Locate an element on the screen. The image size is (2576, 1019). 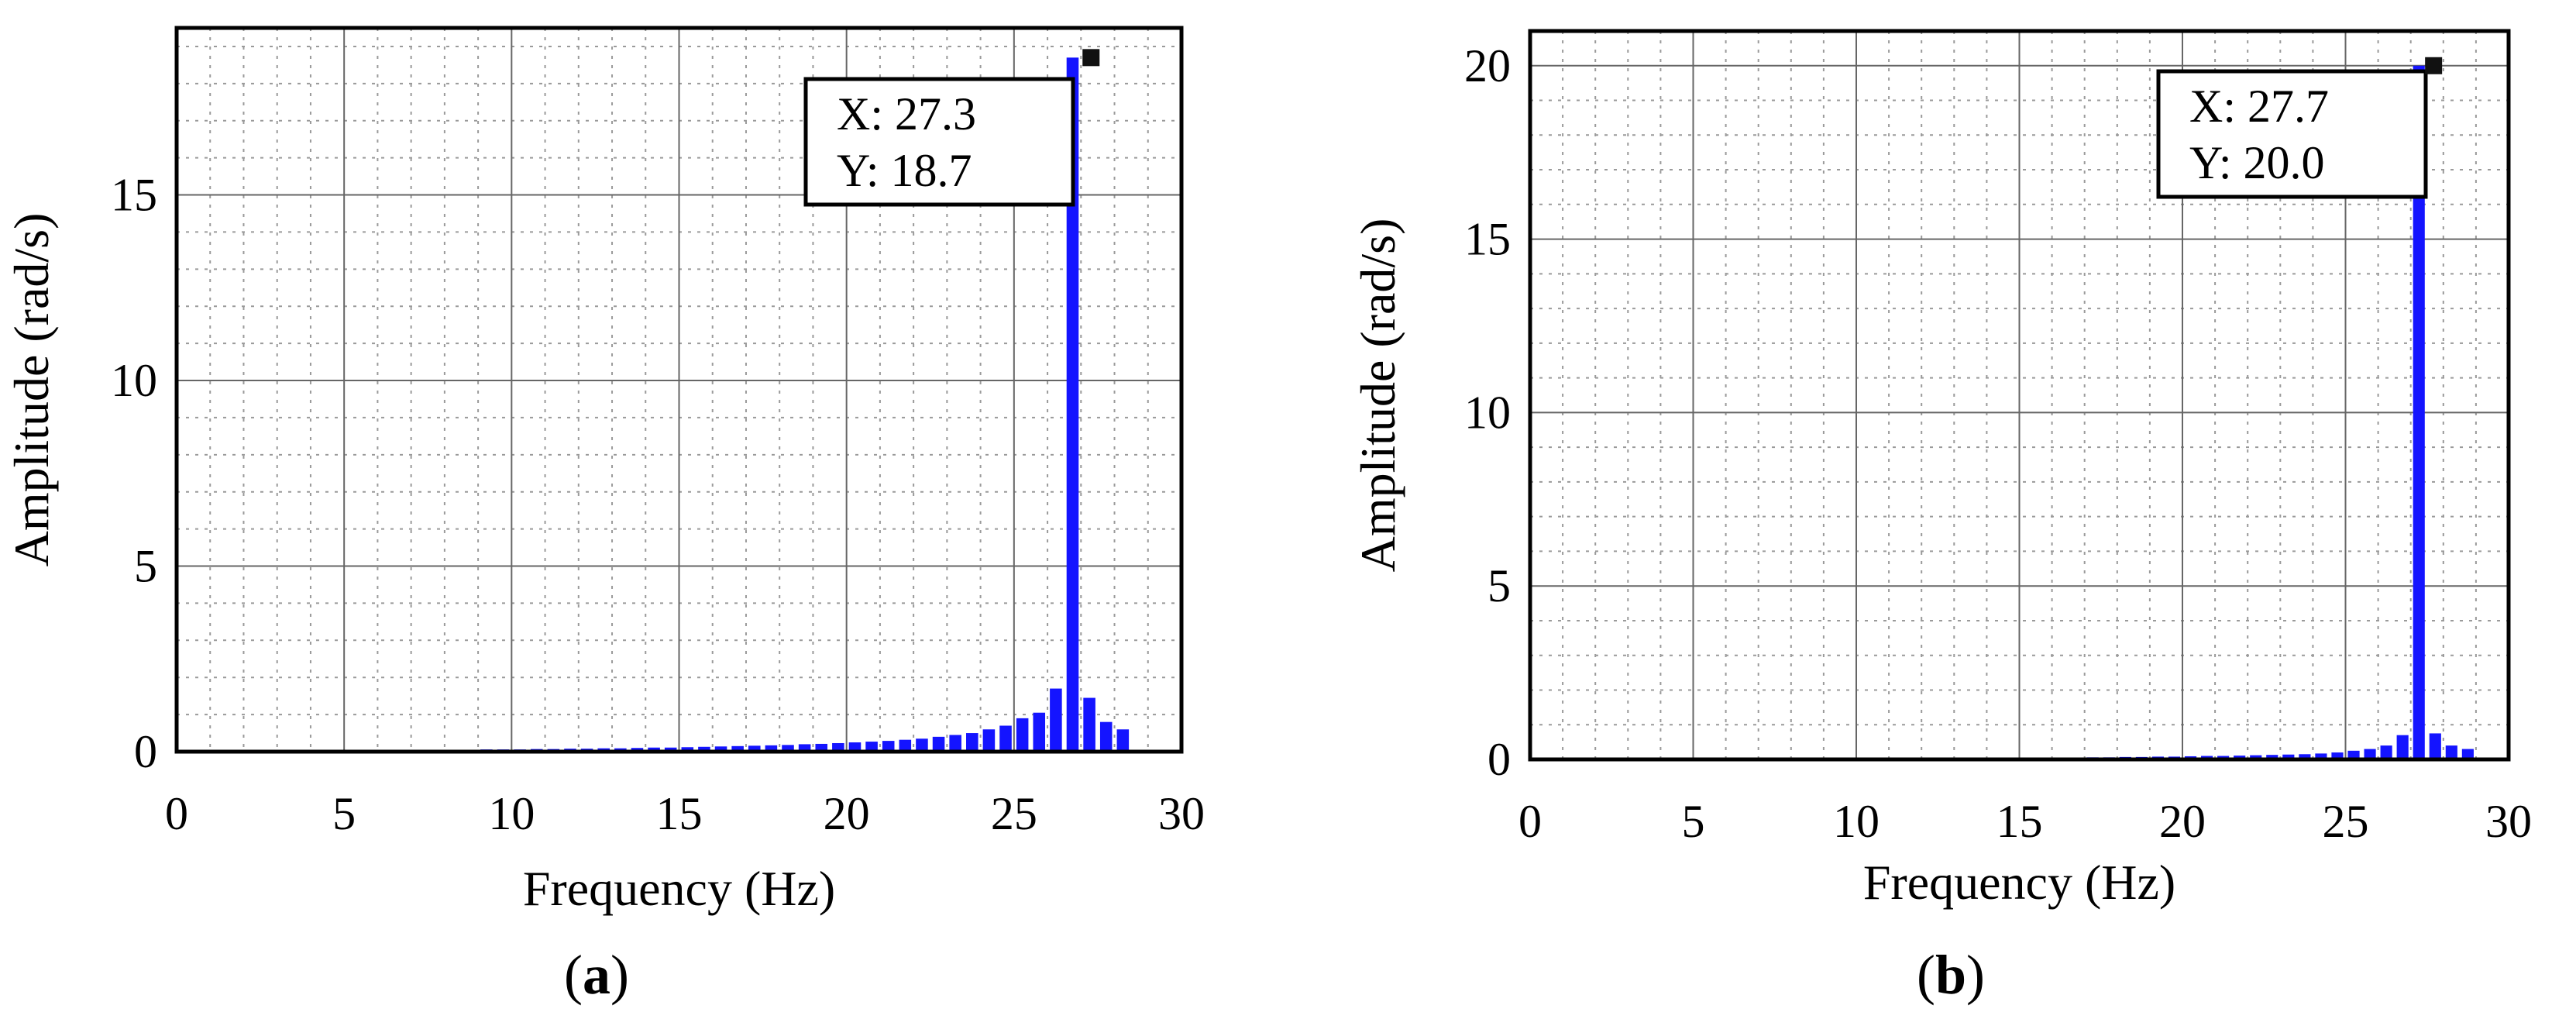
data-cursor-box: X: 27.3 Y: 18.7 is located at coordinates (939, 142).